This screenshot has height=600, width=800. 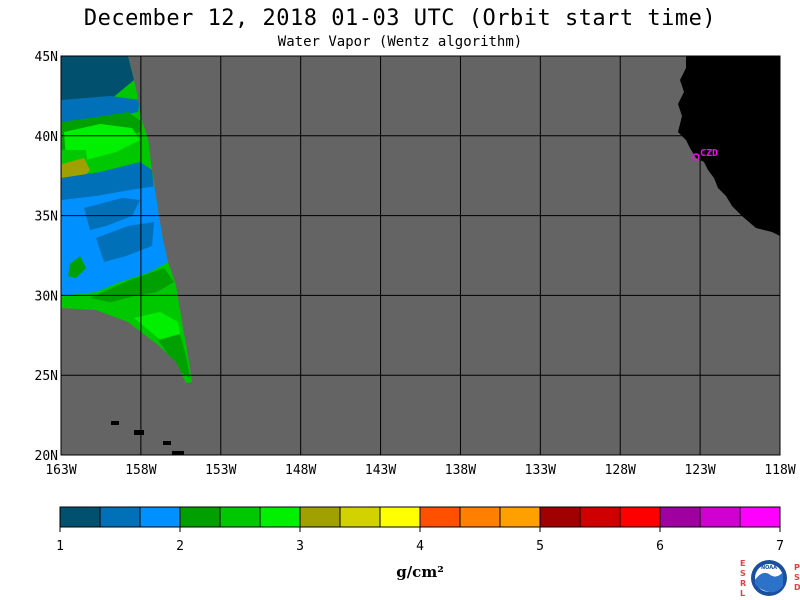 What do you see at coordinates (46, 137) in the screenshot?
I see `latitude-label: 40N` at bounding box center [46, 137].